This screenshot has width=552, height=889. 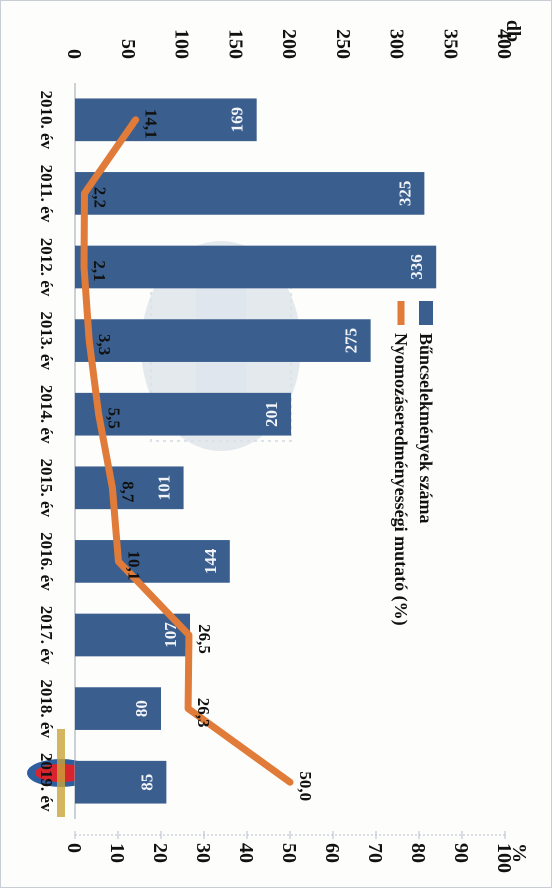 I want to click on line-data-label: 14,1, so click(x=151, y=124).